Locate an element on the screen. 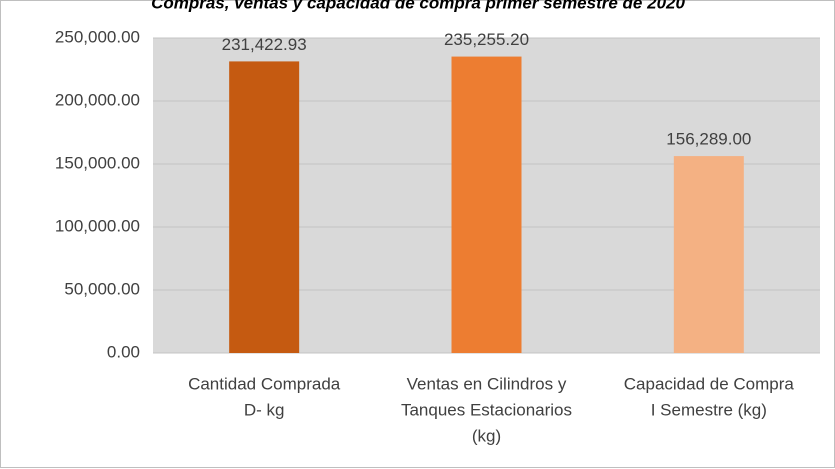  x-tick-label: Cantidad Comprada is located at coordinates (264, 383).